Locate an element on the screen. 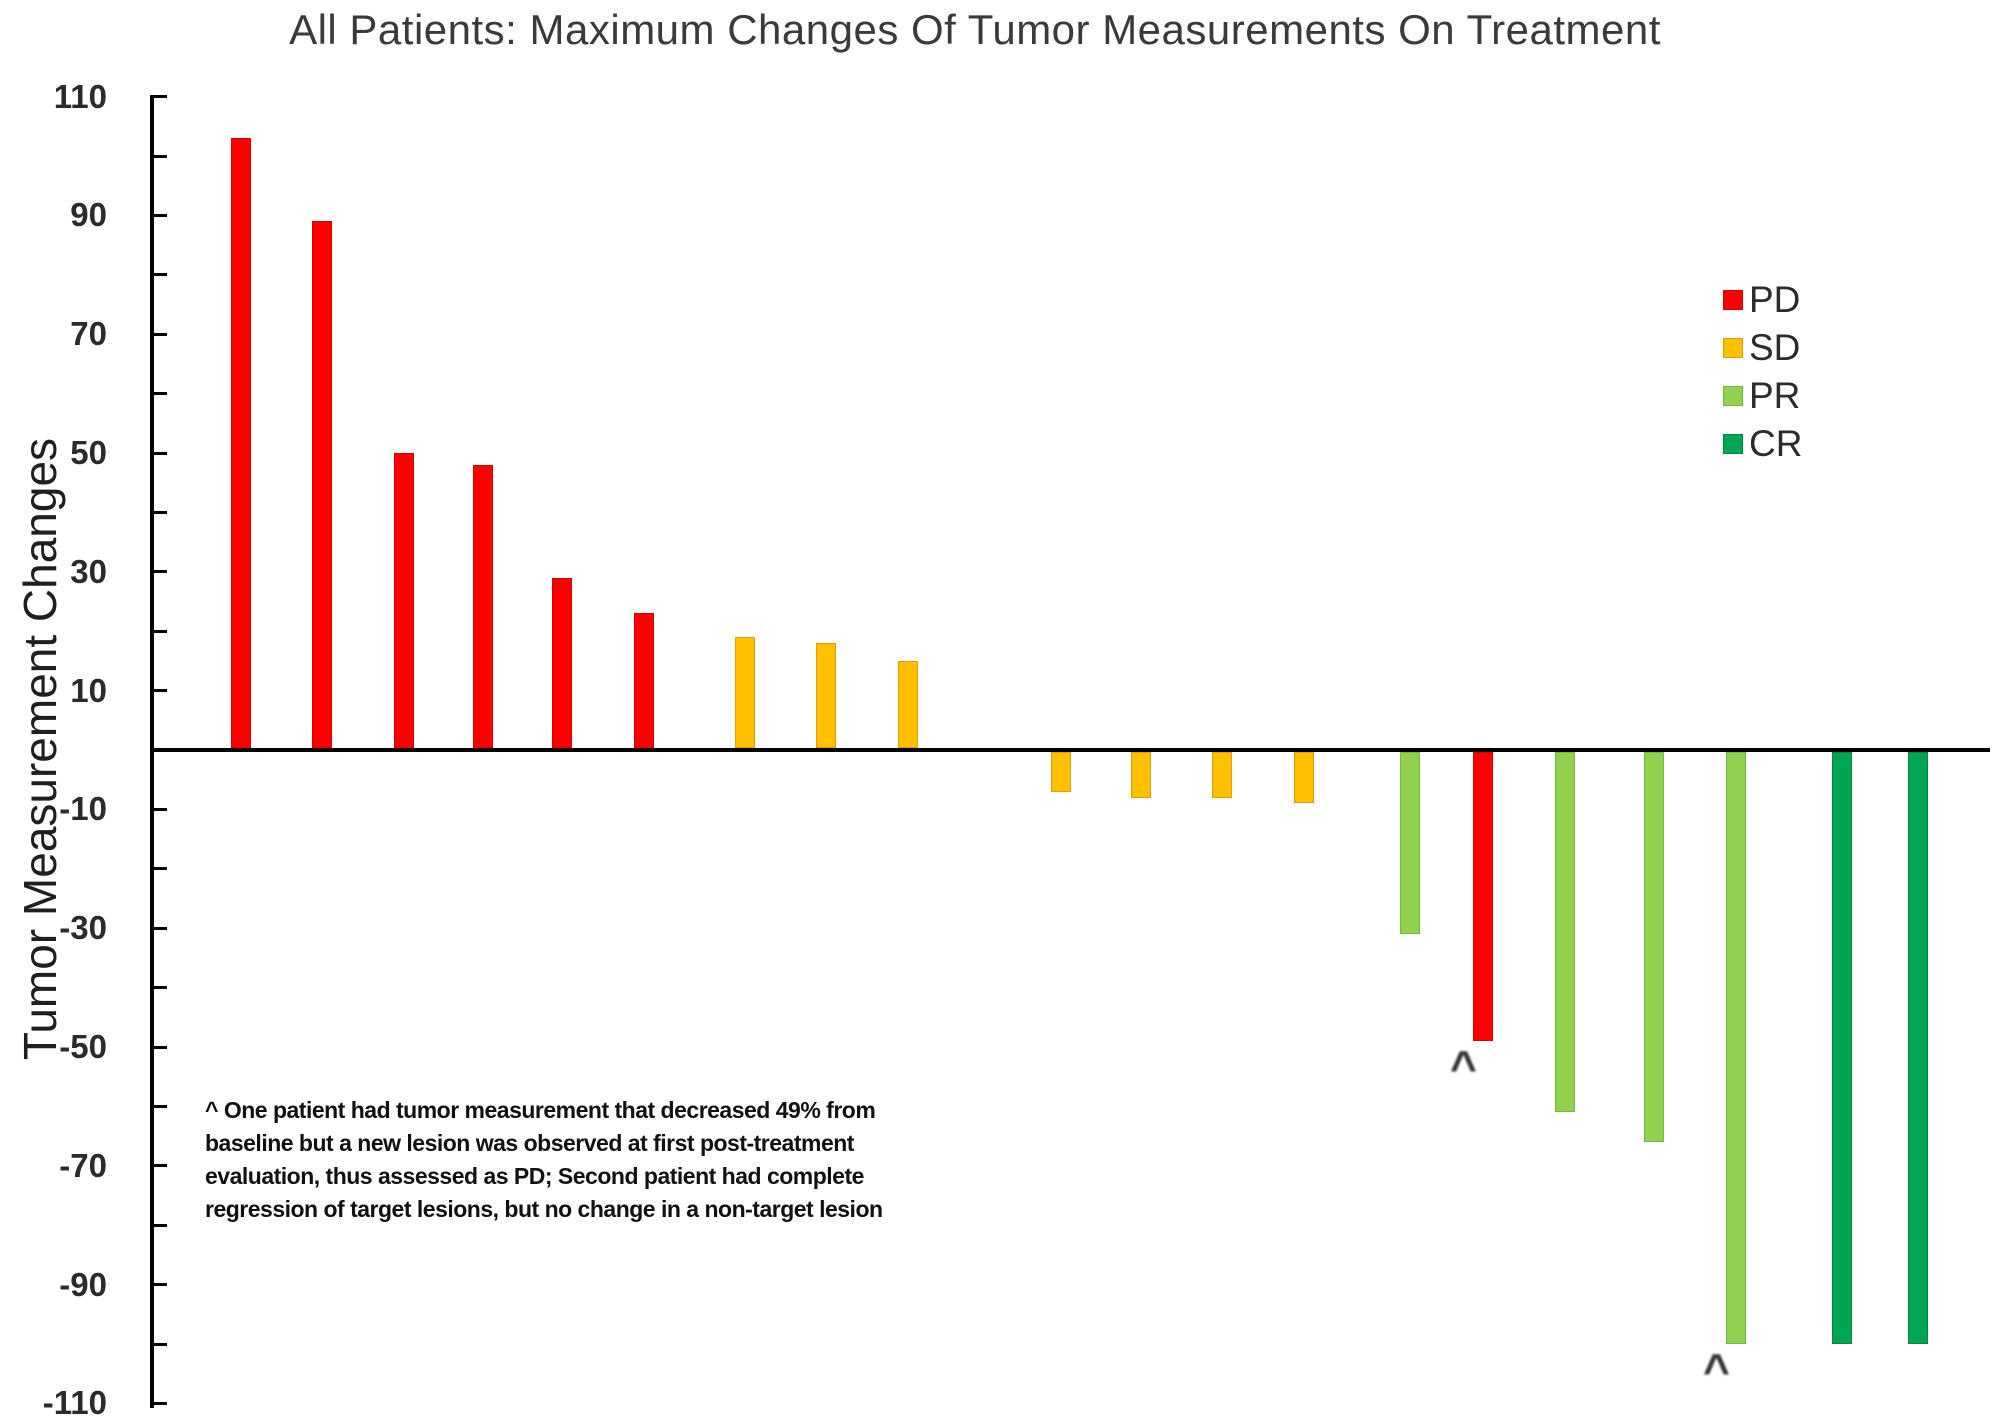 This screenshot has width=2000, height=1421. y-tick-label: 50 is located at coordinates (88, 452).